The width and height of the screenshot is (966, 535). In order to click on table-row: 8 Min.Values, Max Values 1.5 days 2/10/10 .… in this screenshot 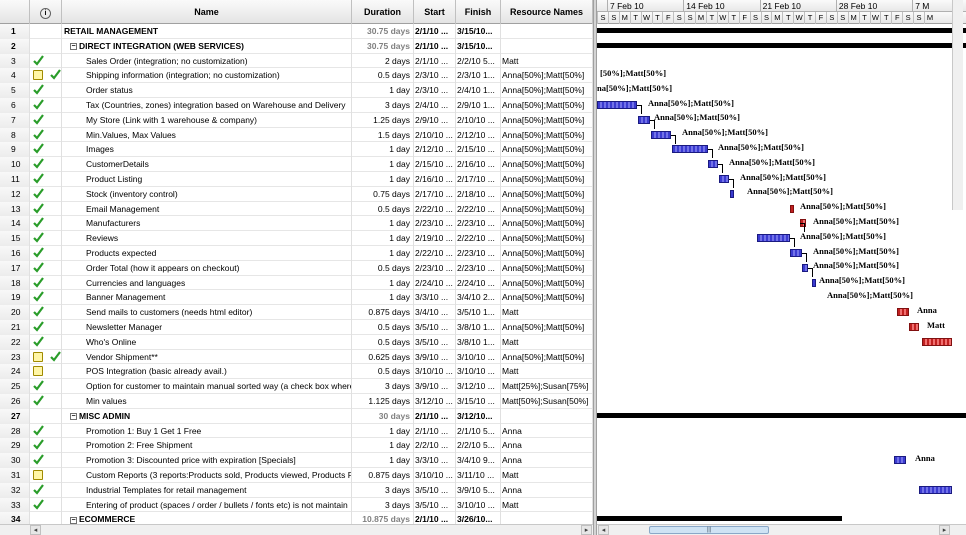, I will do `click(296, 135)`.